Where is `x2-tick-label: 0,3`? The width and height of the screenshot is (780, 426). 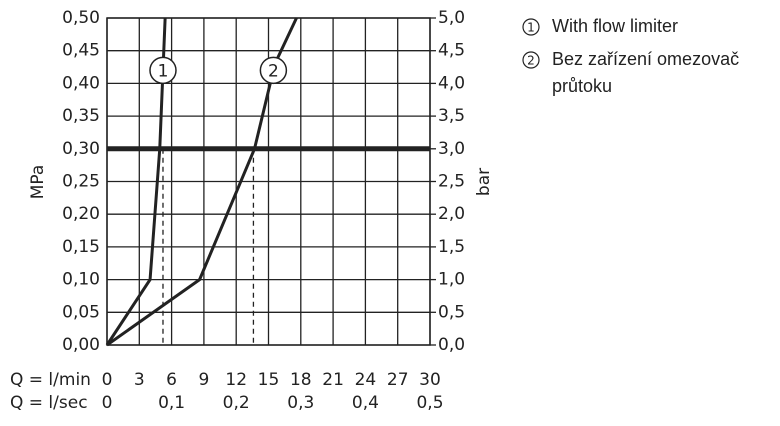
x2-tick-label: 0,3 is located at coordinates (300, 403).